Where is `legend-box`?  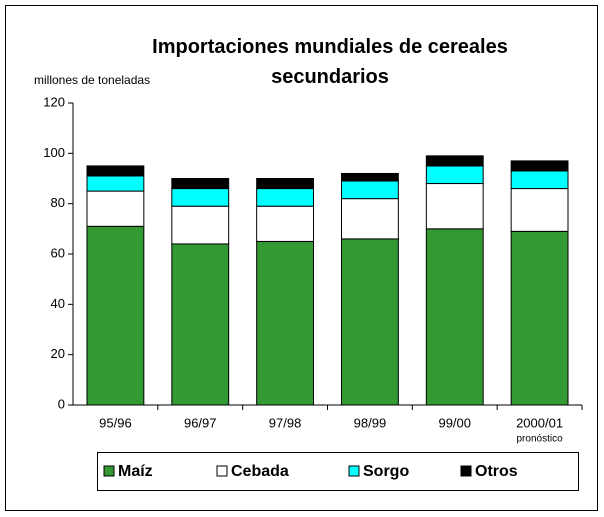
legend-box is located at coordinates (338, 471).